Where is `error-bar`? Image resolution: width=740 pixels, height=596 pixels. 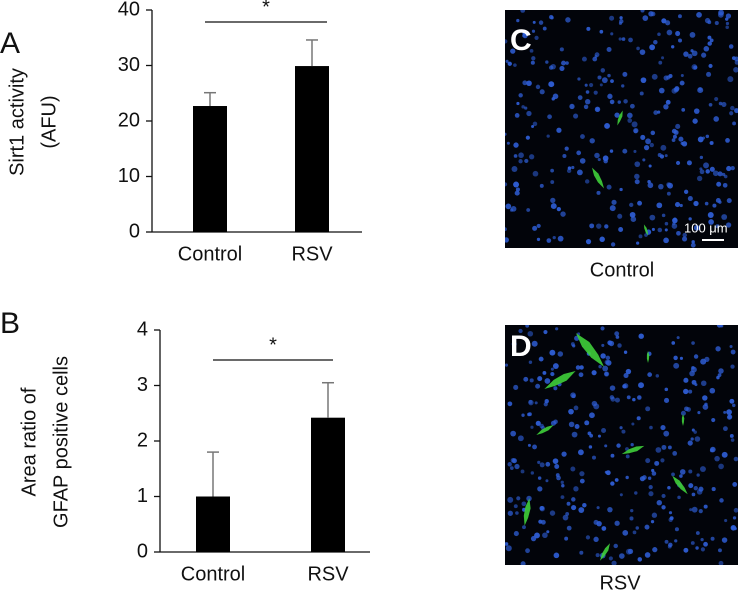 error-bar is located at coordinates (312, 53).